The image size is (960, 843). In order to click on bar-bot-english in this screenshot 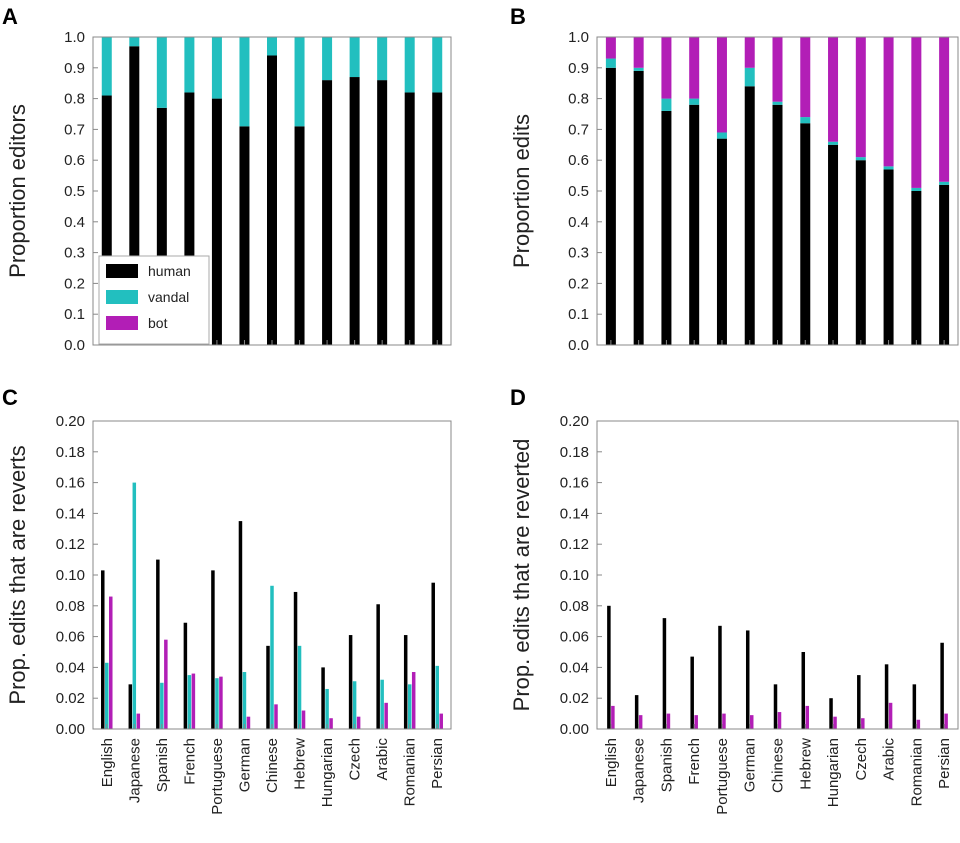, I will do `click(111, 662)`.